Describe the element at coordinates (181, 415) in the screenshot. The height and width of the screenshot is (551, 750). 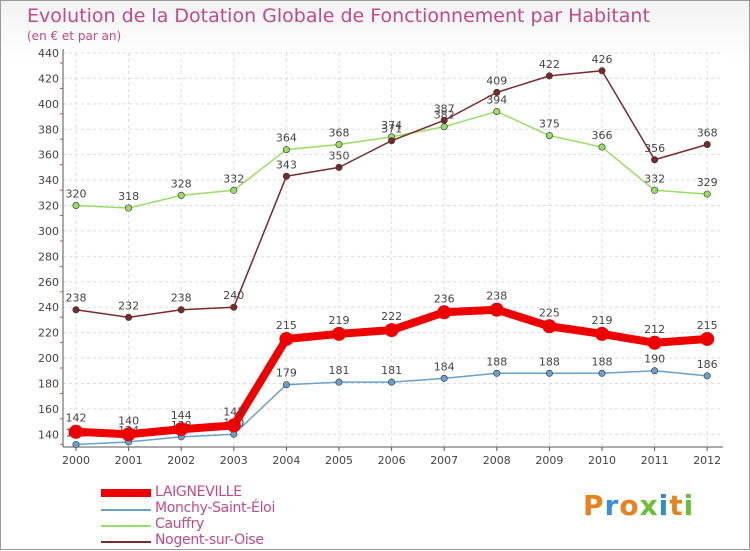
I see `data-label: 144` at that location.